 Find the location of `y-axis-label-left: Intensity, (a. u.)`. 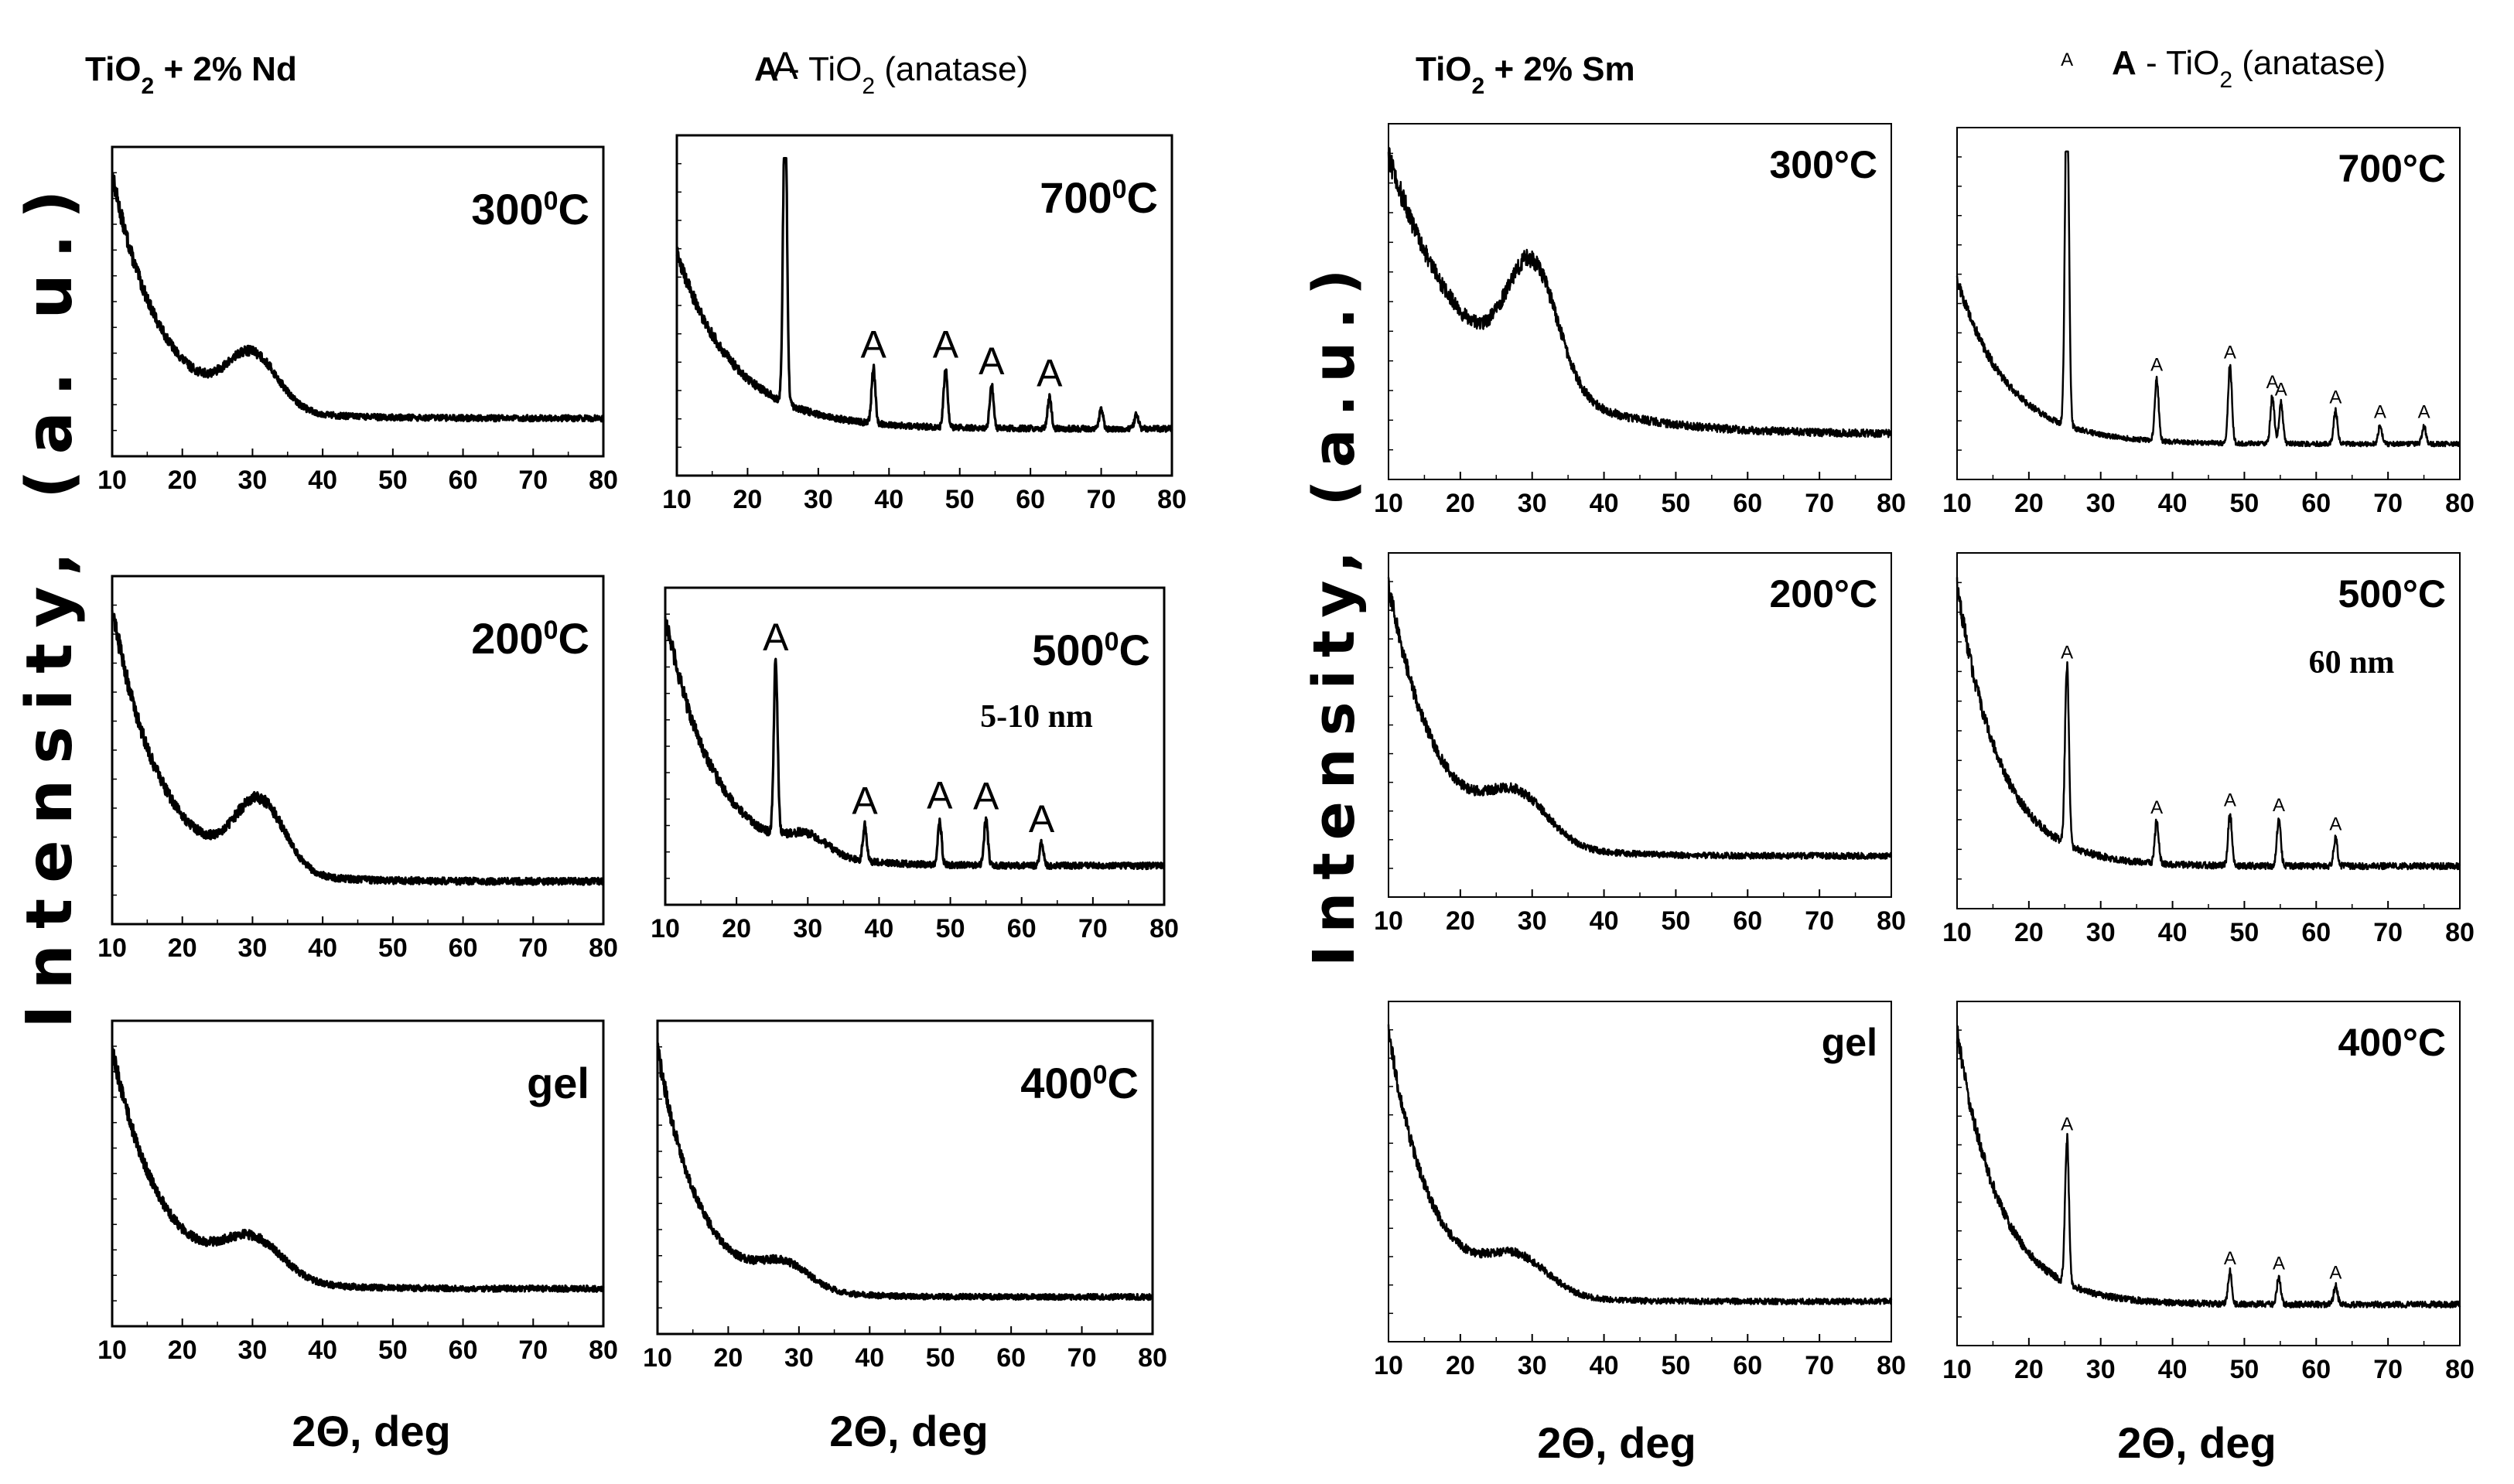

y-axis-label-left: Intensity, (a. u.) is located at coordinates (50, 602).